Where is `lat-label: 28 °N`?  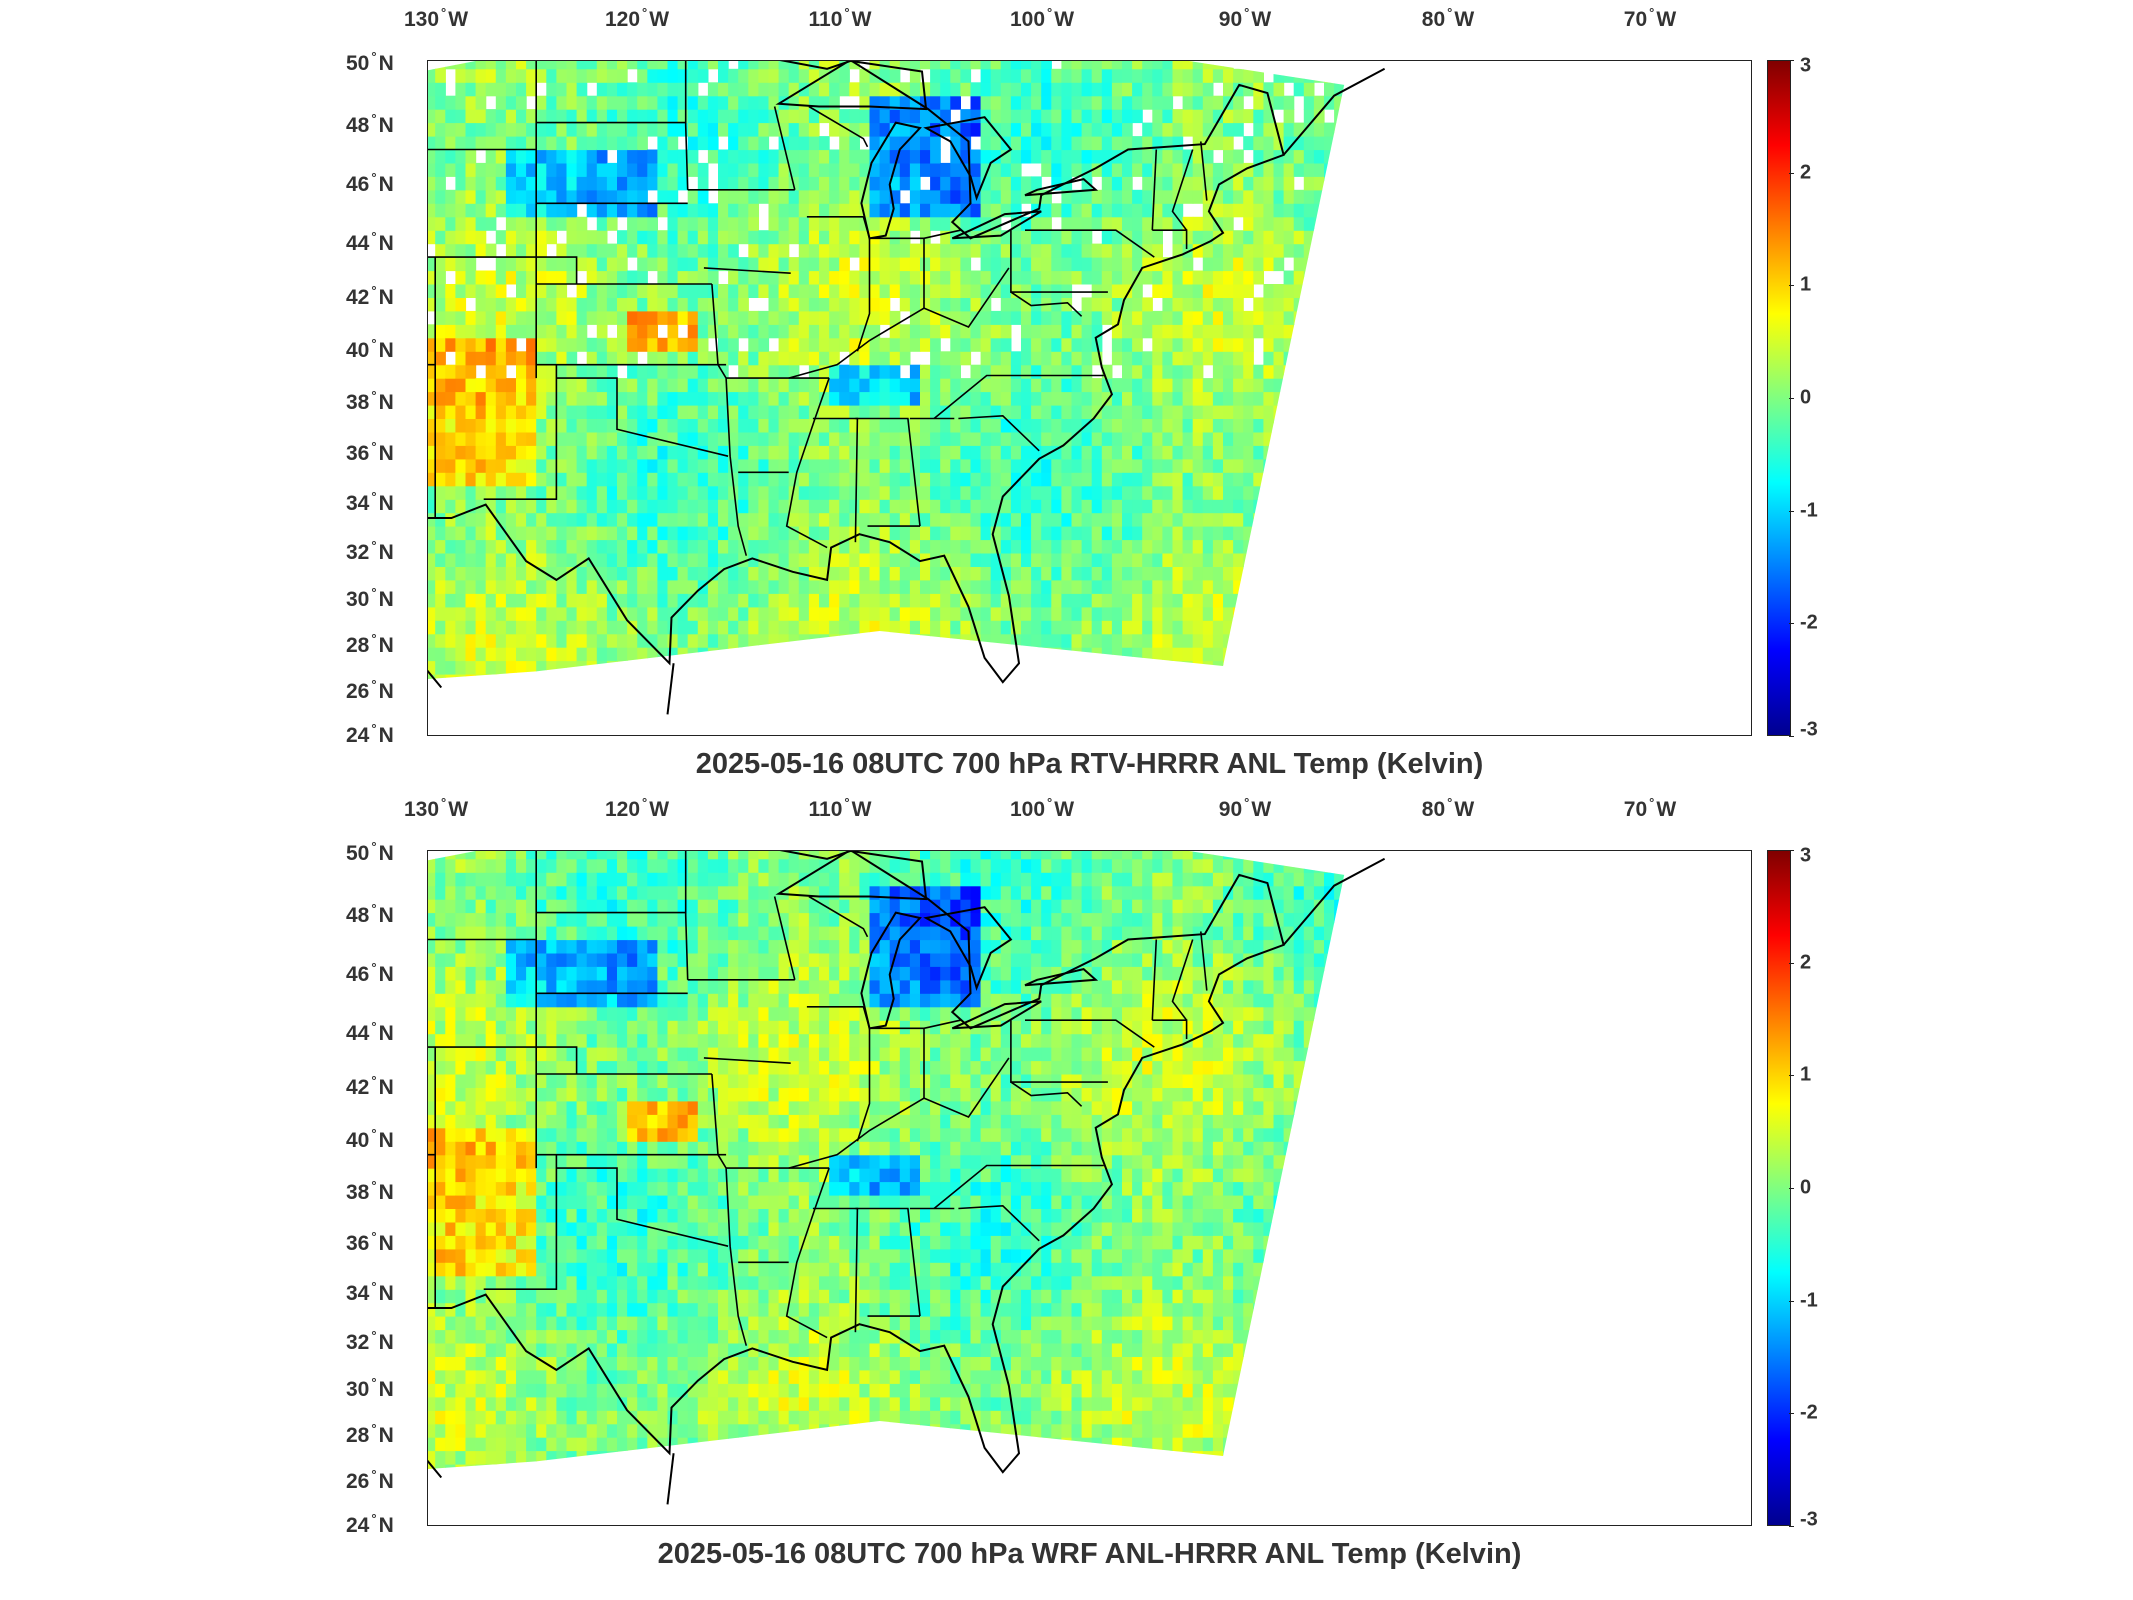 lat-label: 28 °N is located at coordinates (370, 1434).